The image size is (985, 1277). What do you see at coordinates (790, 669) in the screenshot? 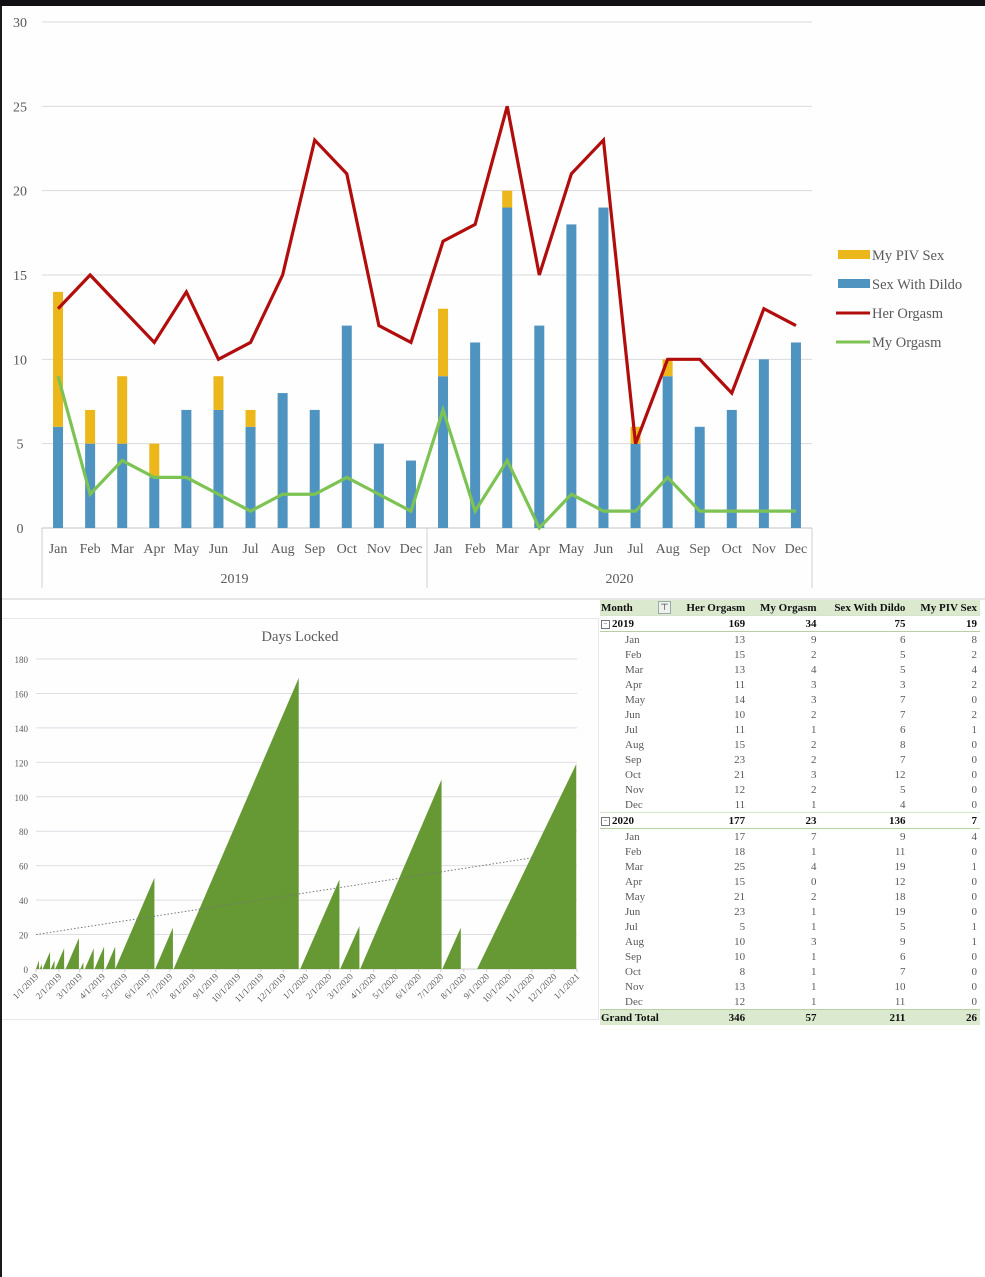
I see `month-row: Mar 13 4 5 4` at bounding box center [790, 669].